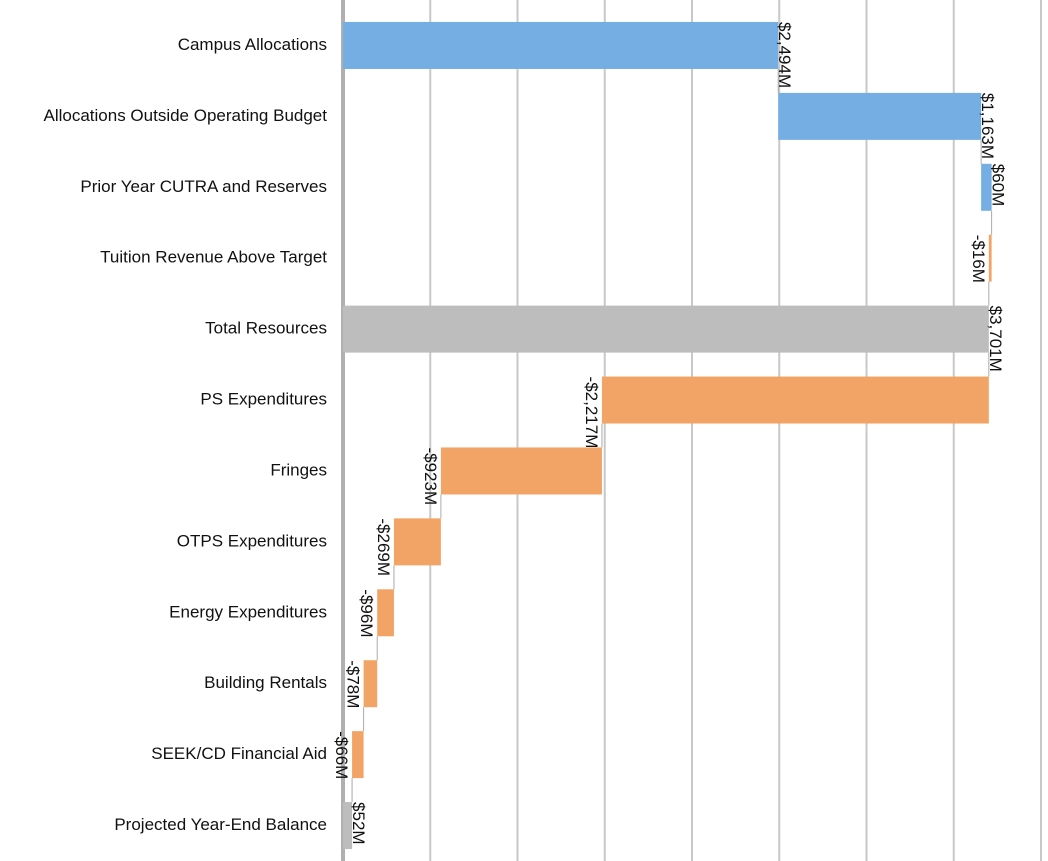 Image resolution: width=1048 pixels, height=861 pixels. I want to click on category-label: Fringes, so click(298, 469).